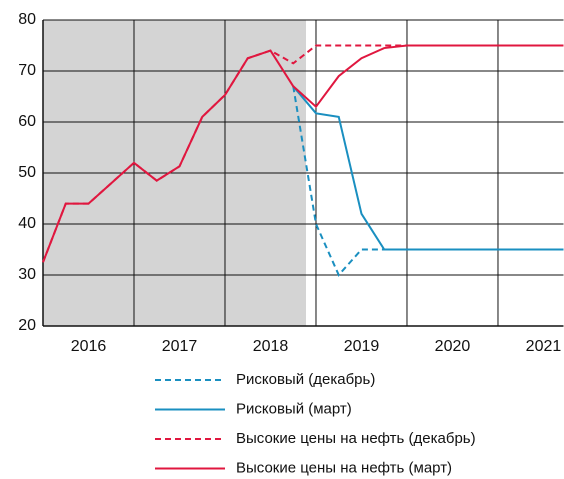 This screenshot has width=564, height=479. Describe the element at coordinates (89, 346) in the screenshot. I see `x-tick-label: 2016` at that location.